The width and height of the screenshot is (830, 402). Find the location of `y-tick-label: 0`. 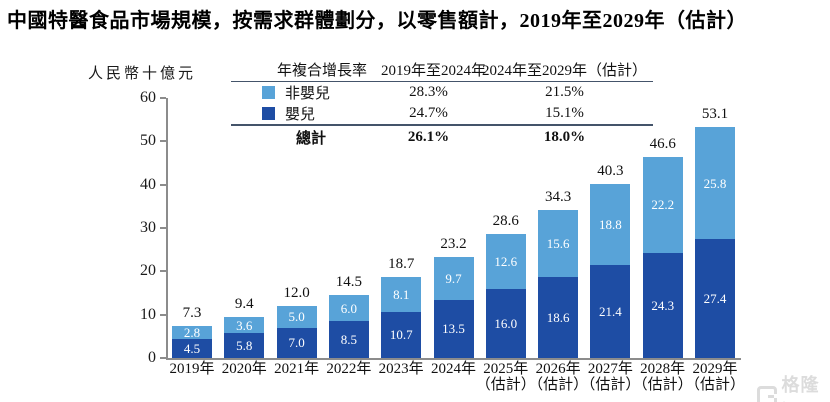

y-tick-label: 0 is located at coordinates (152, 357).